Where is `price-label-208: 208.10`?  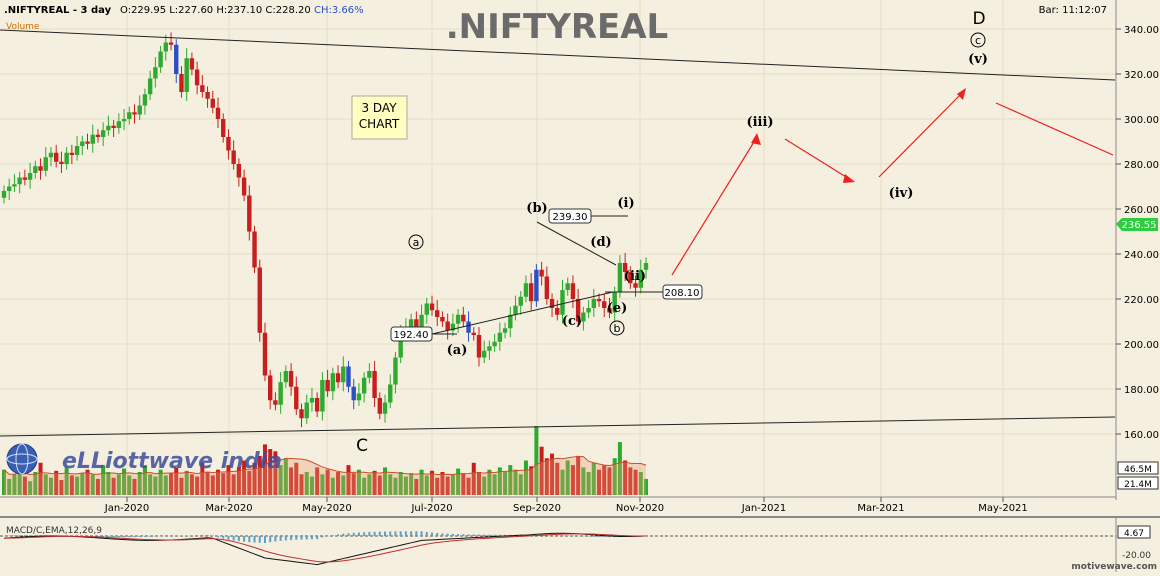
price-label-208: 208.10 is located at coordinates (682, 292).